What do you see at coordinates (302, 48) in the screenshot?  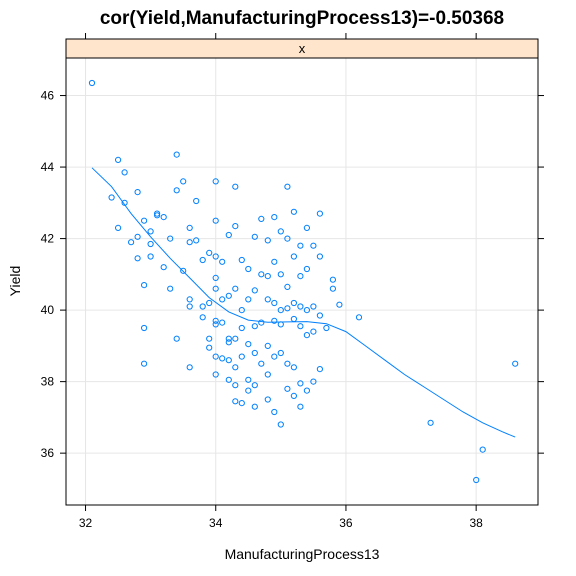 I see `strip-label: x` at bounding box center [302, 48].